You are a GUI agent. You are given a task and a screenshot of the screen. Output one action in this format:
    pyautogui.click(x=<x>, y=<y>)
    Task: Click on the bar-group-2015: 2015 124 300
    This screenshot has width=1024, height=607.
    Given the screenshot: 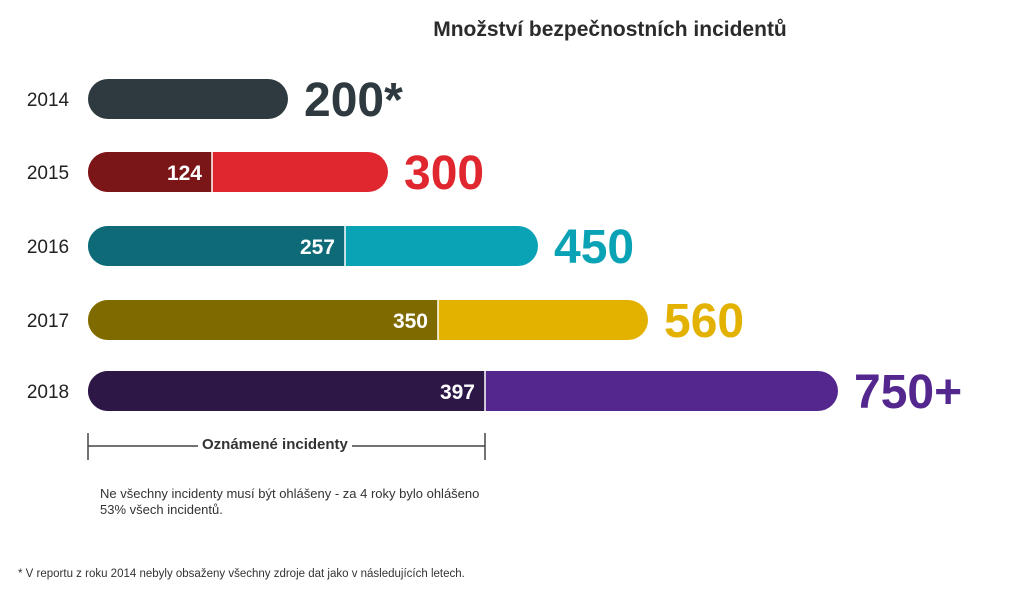 What is the action you would take?
    pyautogui.click(x=255, y=173)
    